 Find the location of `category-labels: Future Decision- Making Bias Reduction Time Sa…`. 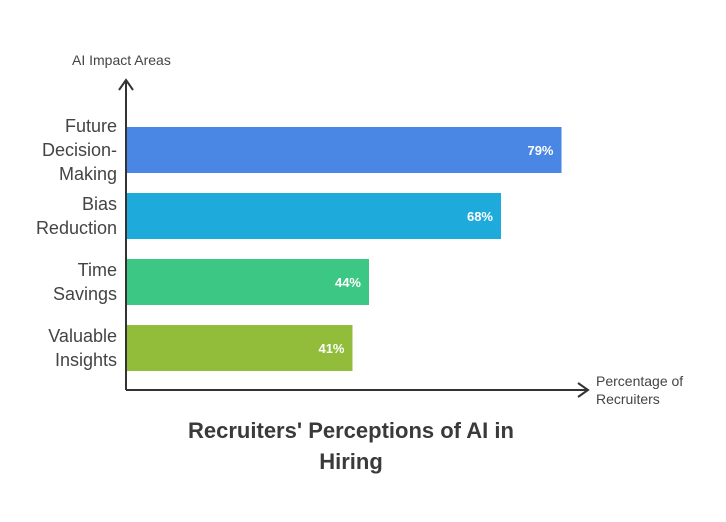

category-labels: Future Decision- Making Bias Reduction Time Sa… is located at coordinates (76, 243).